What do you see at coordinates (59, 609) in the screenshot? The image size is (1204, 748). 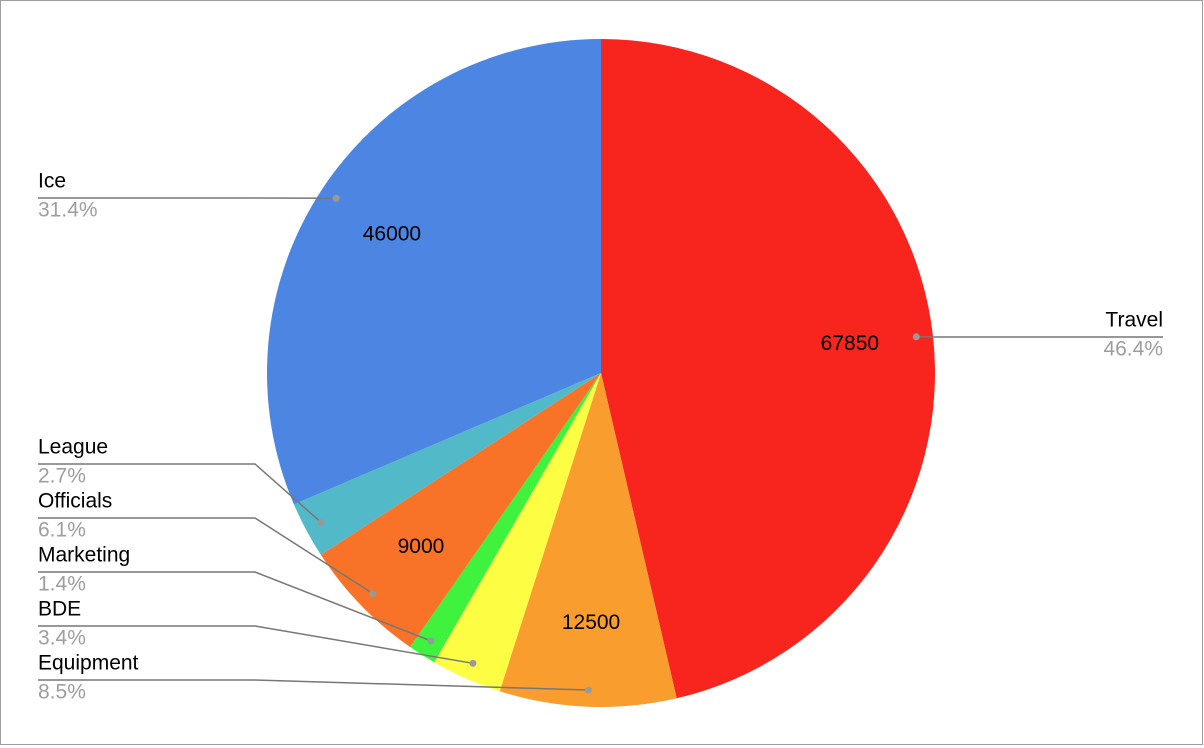 I see `legend-label: BDE` at bounding box center [59, 609].